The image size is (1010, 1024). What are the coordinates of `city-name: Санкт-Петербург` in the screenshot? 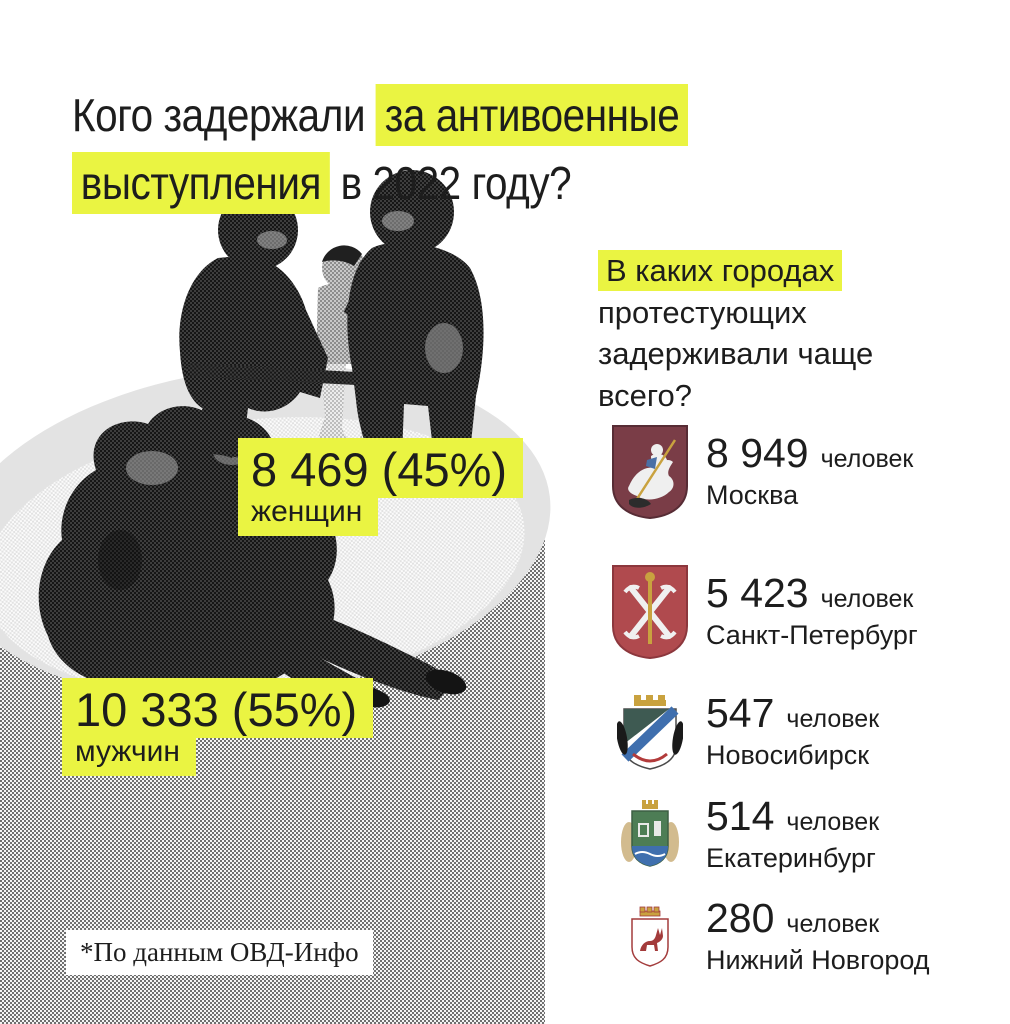 It's located at (812, 635).